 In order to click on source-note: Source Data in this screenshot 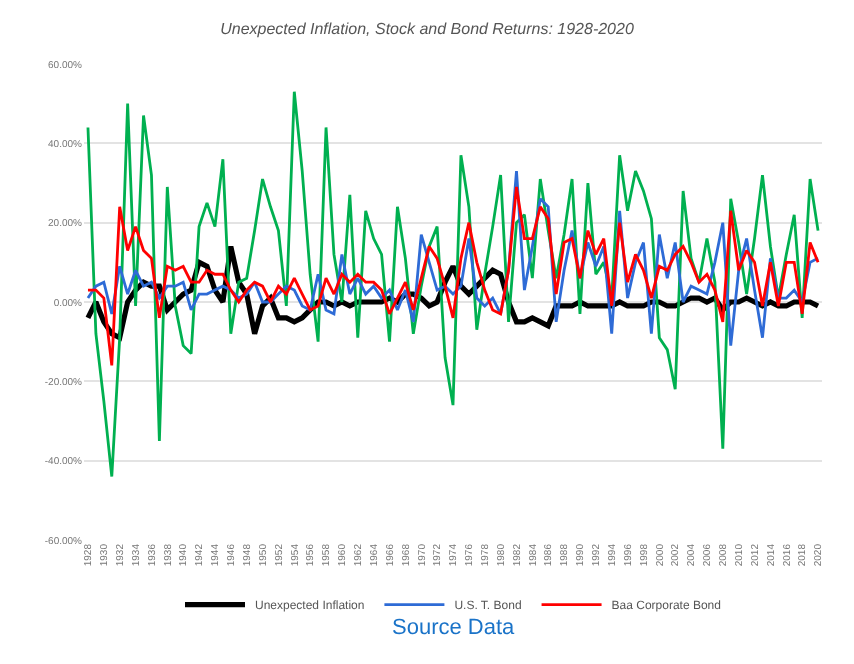, I will do `click(454, 628)`.